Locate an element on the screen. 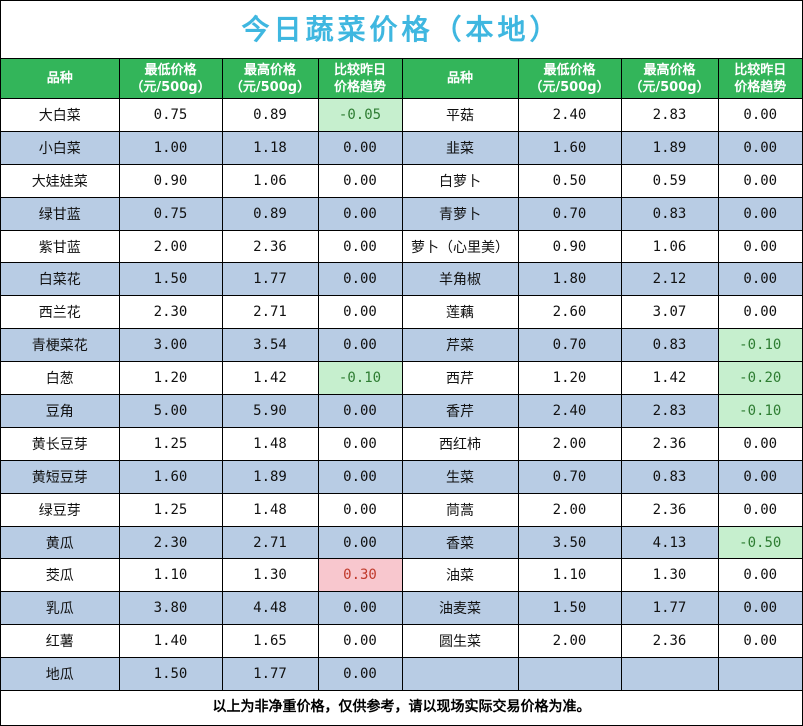 Image resolution: width=803 pixels, height=726 pixels. right-high-cell: 1.42 is located at coordinates (669, 378).